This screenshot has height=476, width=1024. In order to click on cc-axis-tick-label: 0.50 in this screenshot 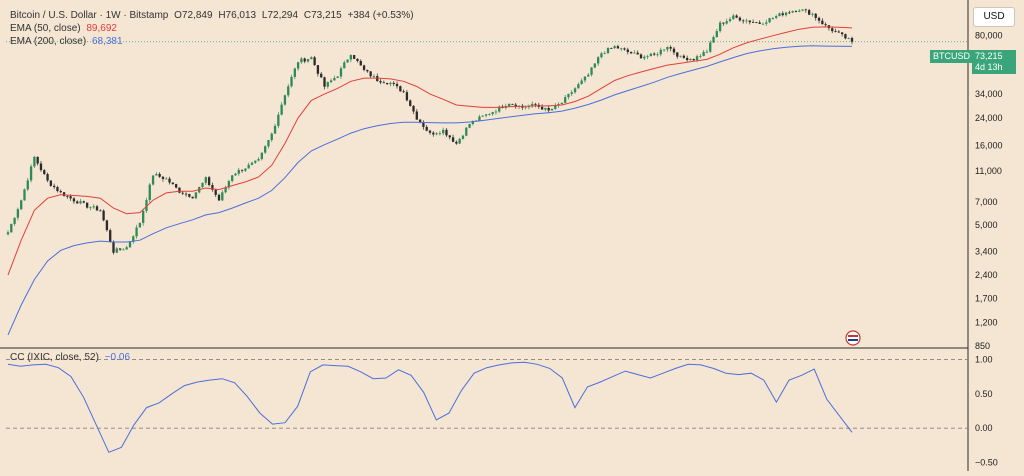, I will do `click(984, 394)`.